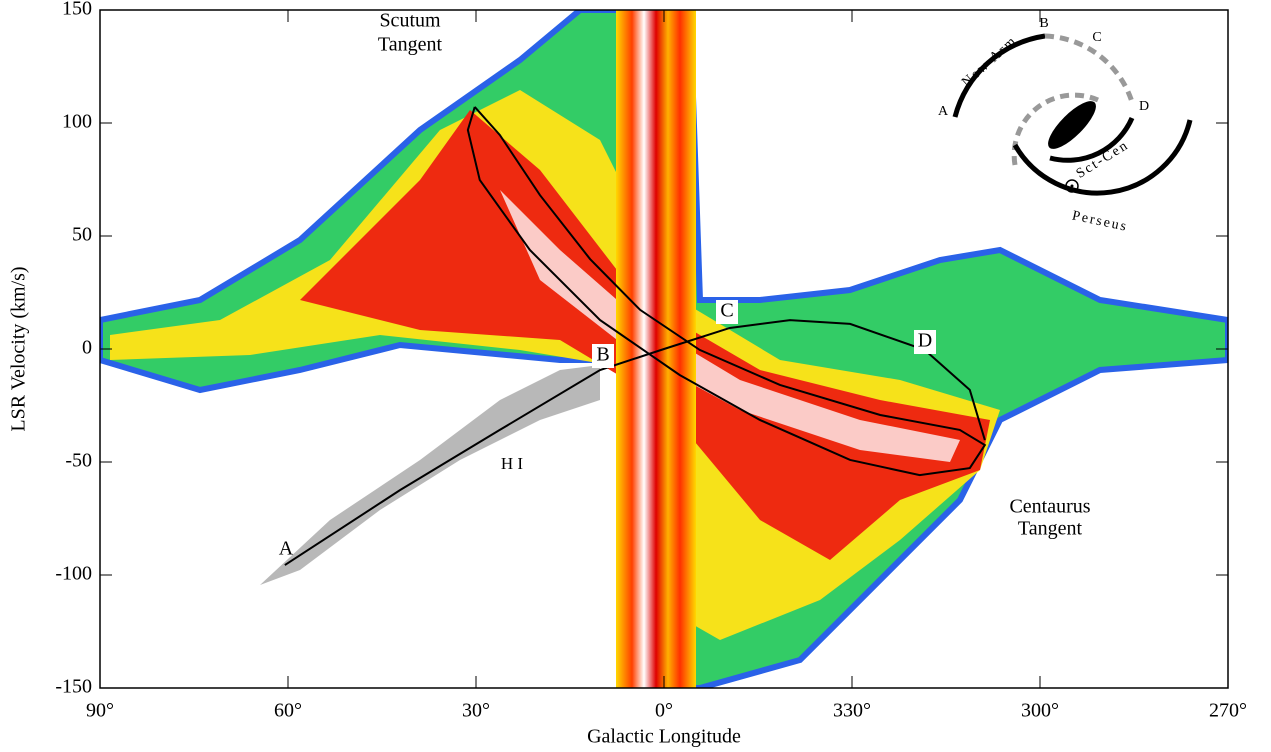  What do you see at coordinates (286, 549) in the screenshot?
I see `annotation: A` at bounding box center [286, 549].